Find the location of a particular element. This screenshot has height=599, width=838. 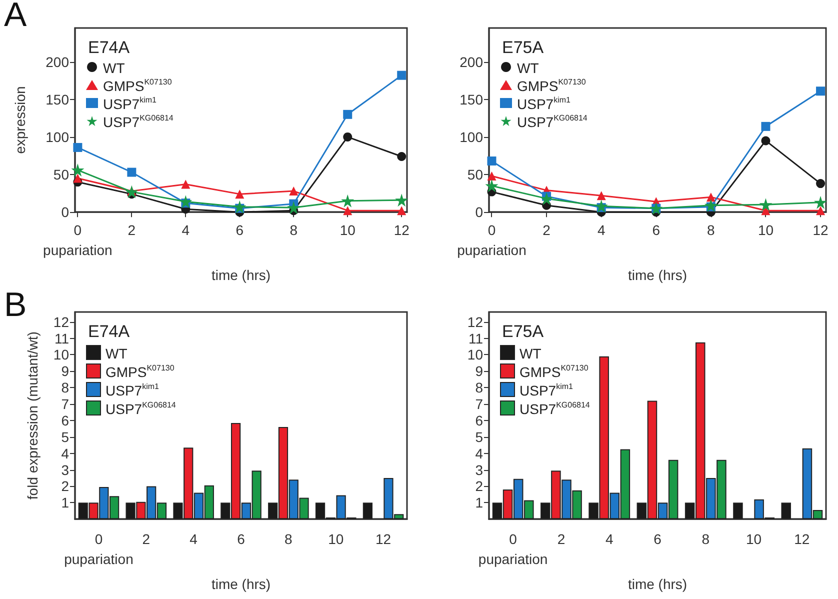

text: B is located at coordinates (15, 305).